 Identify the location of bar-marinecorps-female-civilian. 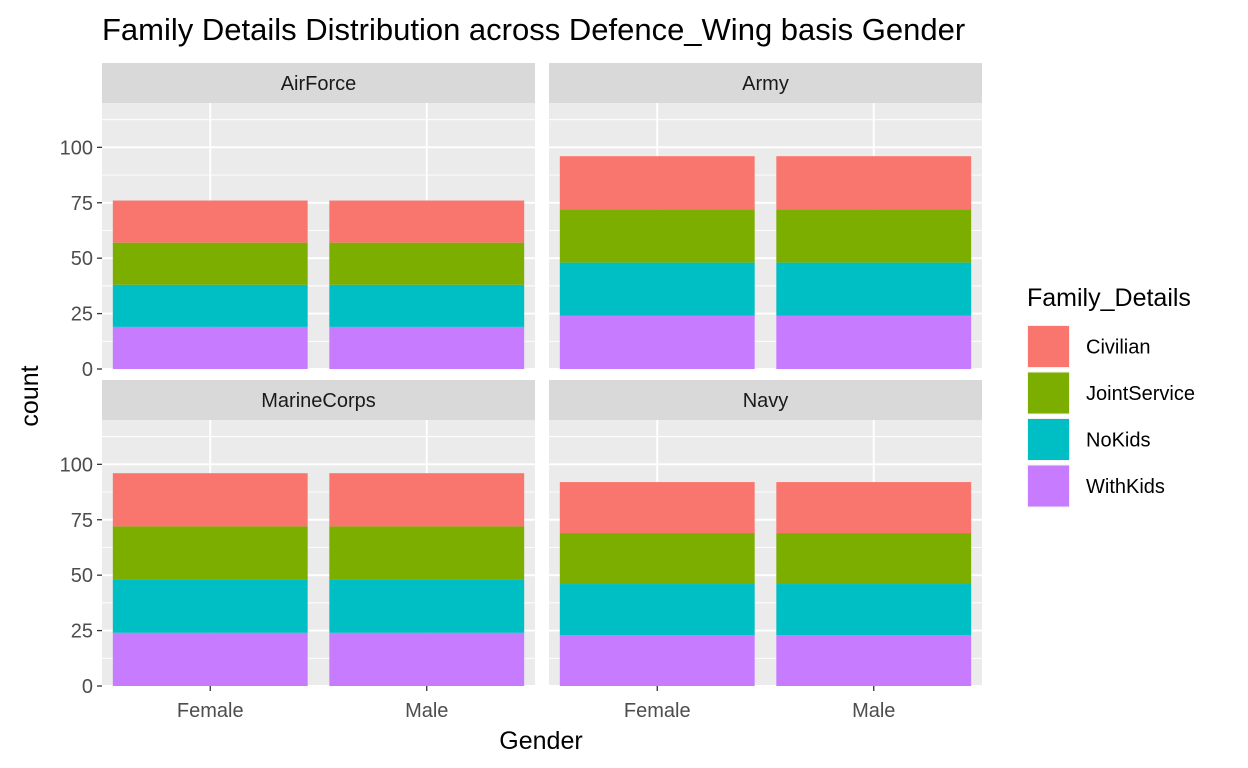
(210, 500).